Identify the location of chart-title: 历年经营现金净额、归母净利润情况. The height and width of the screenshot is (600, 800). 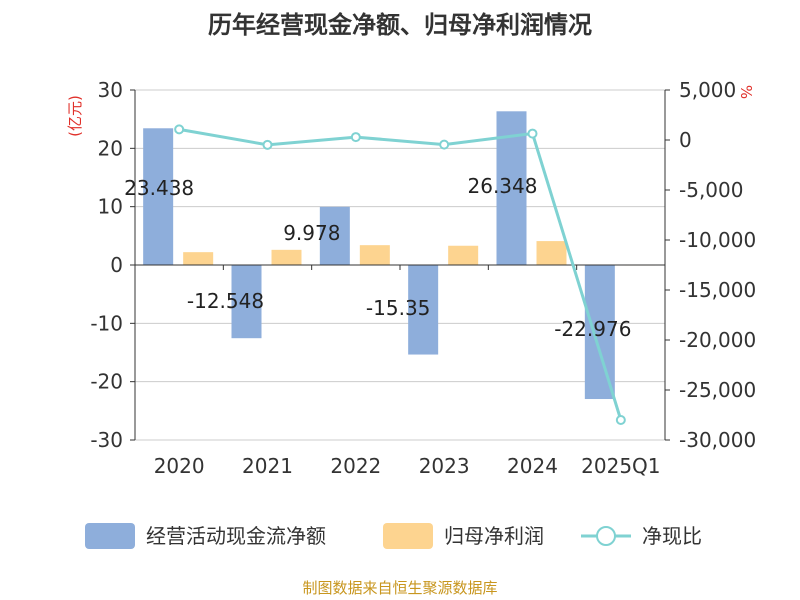
(400, 25).